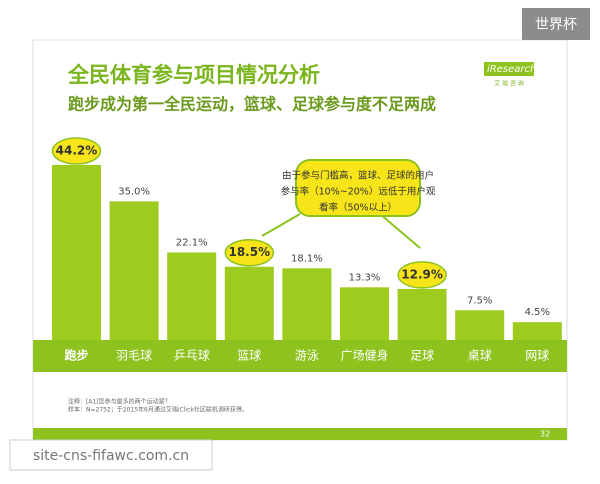  Describe the element at coordinates (358, 208) in the screenshot. I see `callout-text: 看率（50%以上）` at that location.